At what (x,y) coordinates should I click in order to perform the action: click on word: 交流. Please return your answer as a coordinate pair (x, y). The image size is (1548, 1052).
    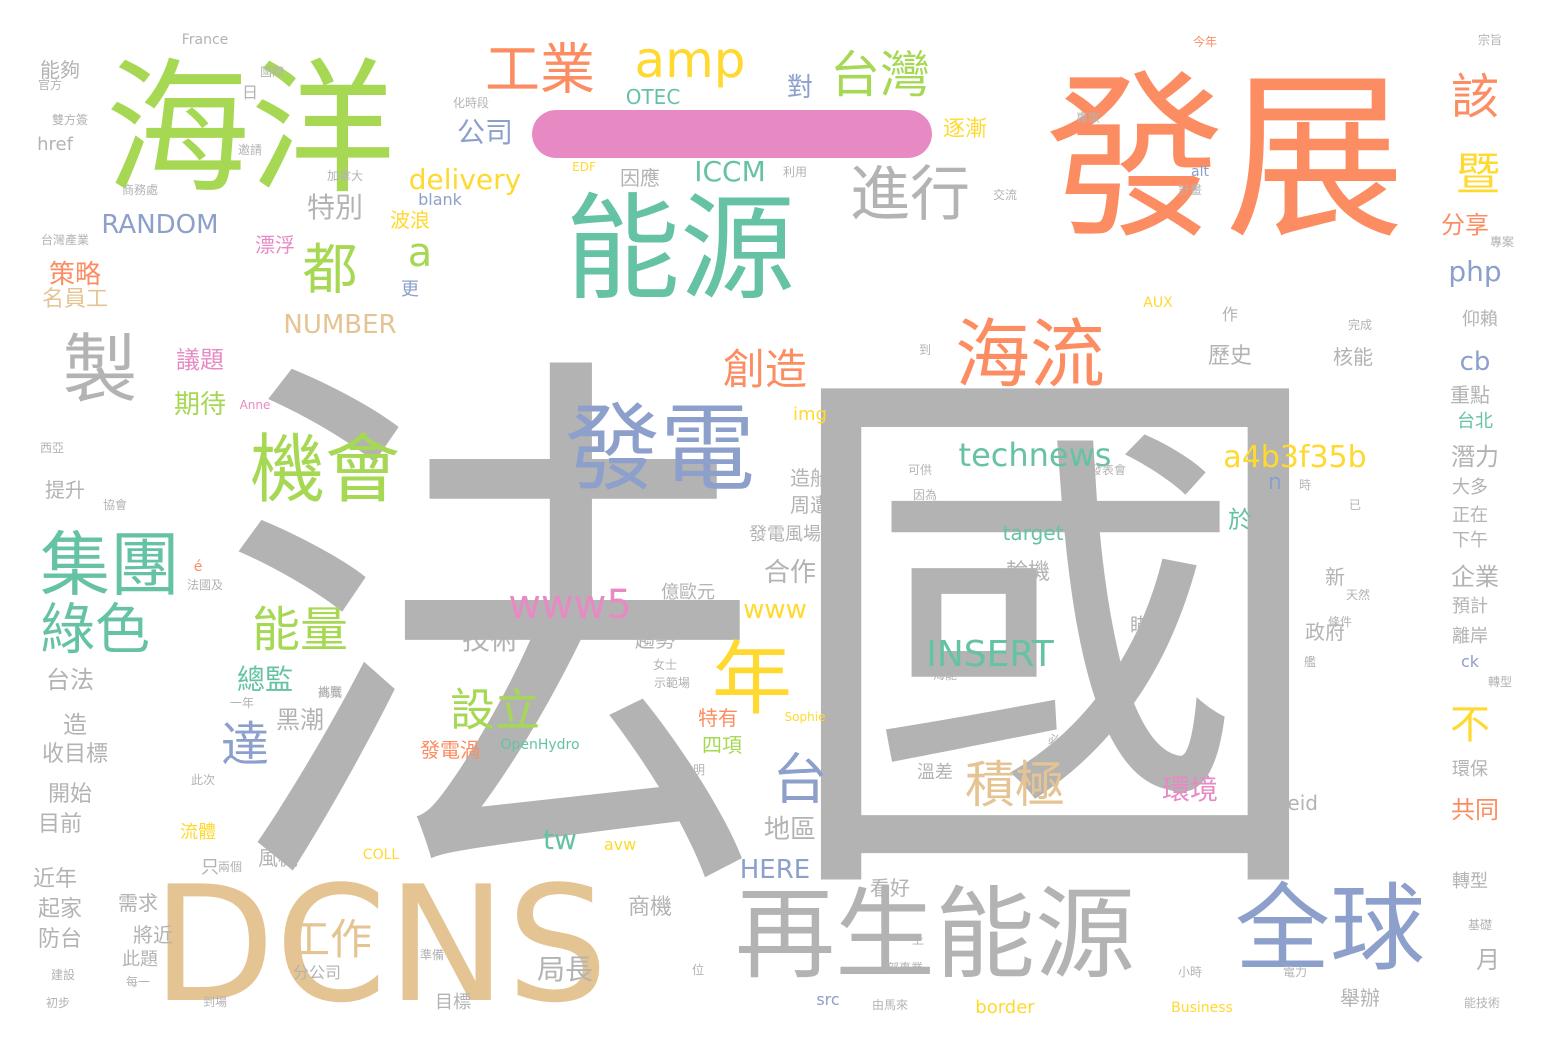
    Looking at the image, I should click on (1005, 195).